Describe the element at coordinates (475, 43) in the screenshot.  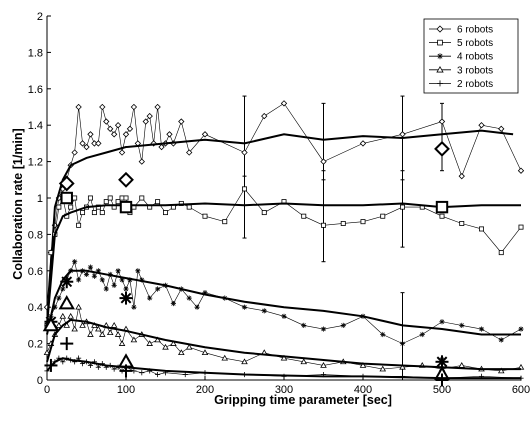
I see `legend-label: 5 robots` at that location.